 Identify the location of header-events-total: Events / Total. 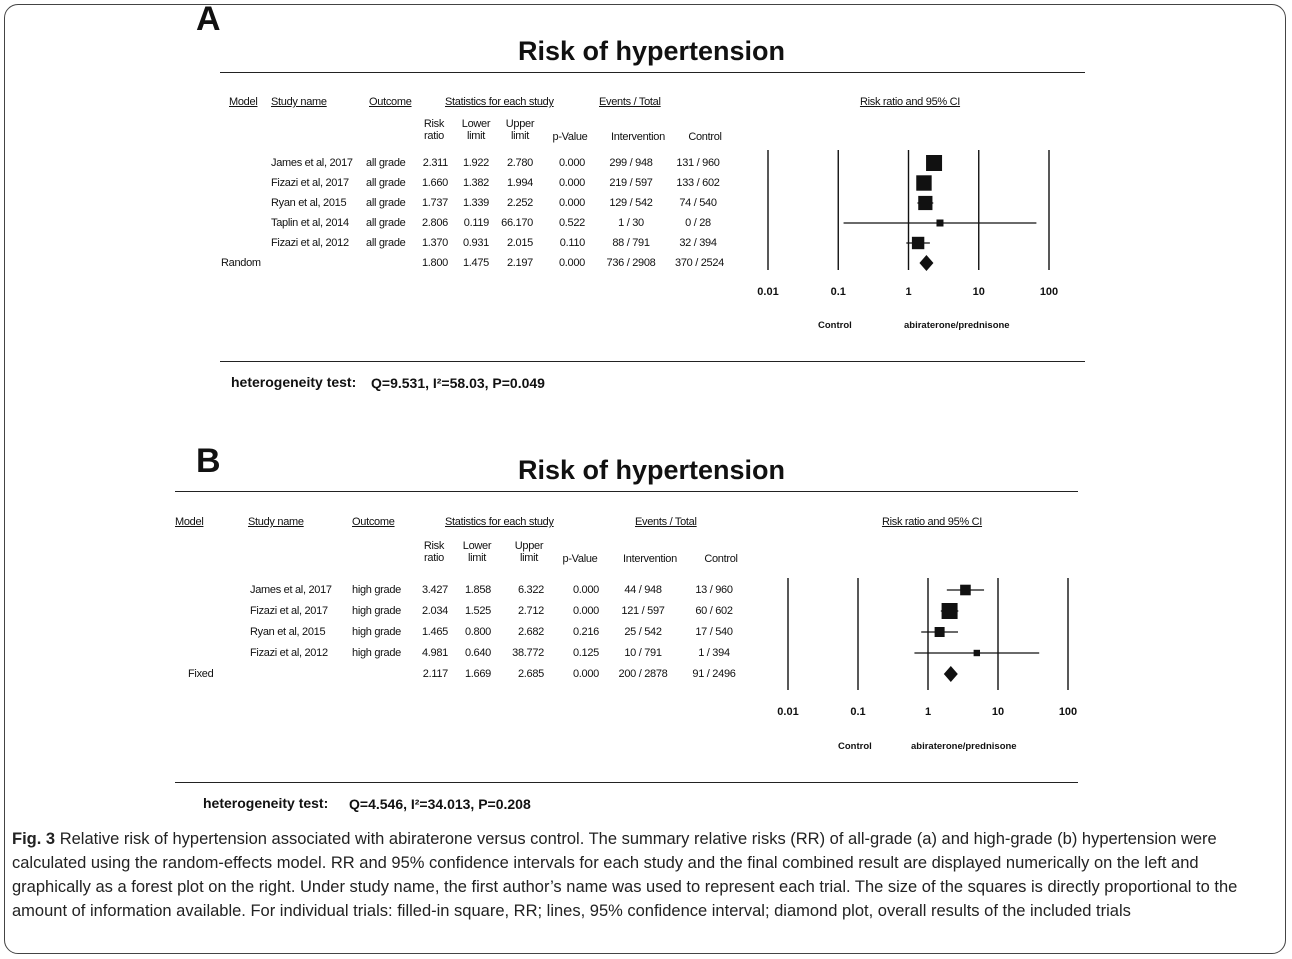
(666, 522).